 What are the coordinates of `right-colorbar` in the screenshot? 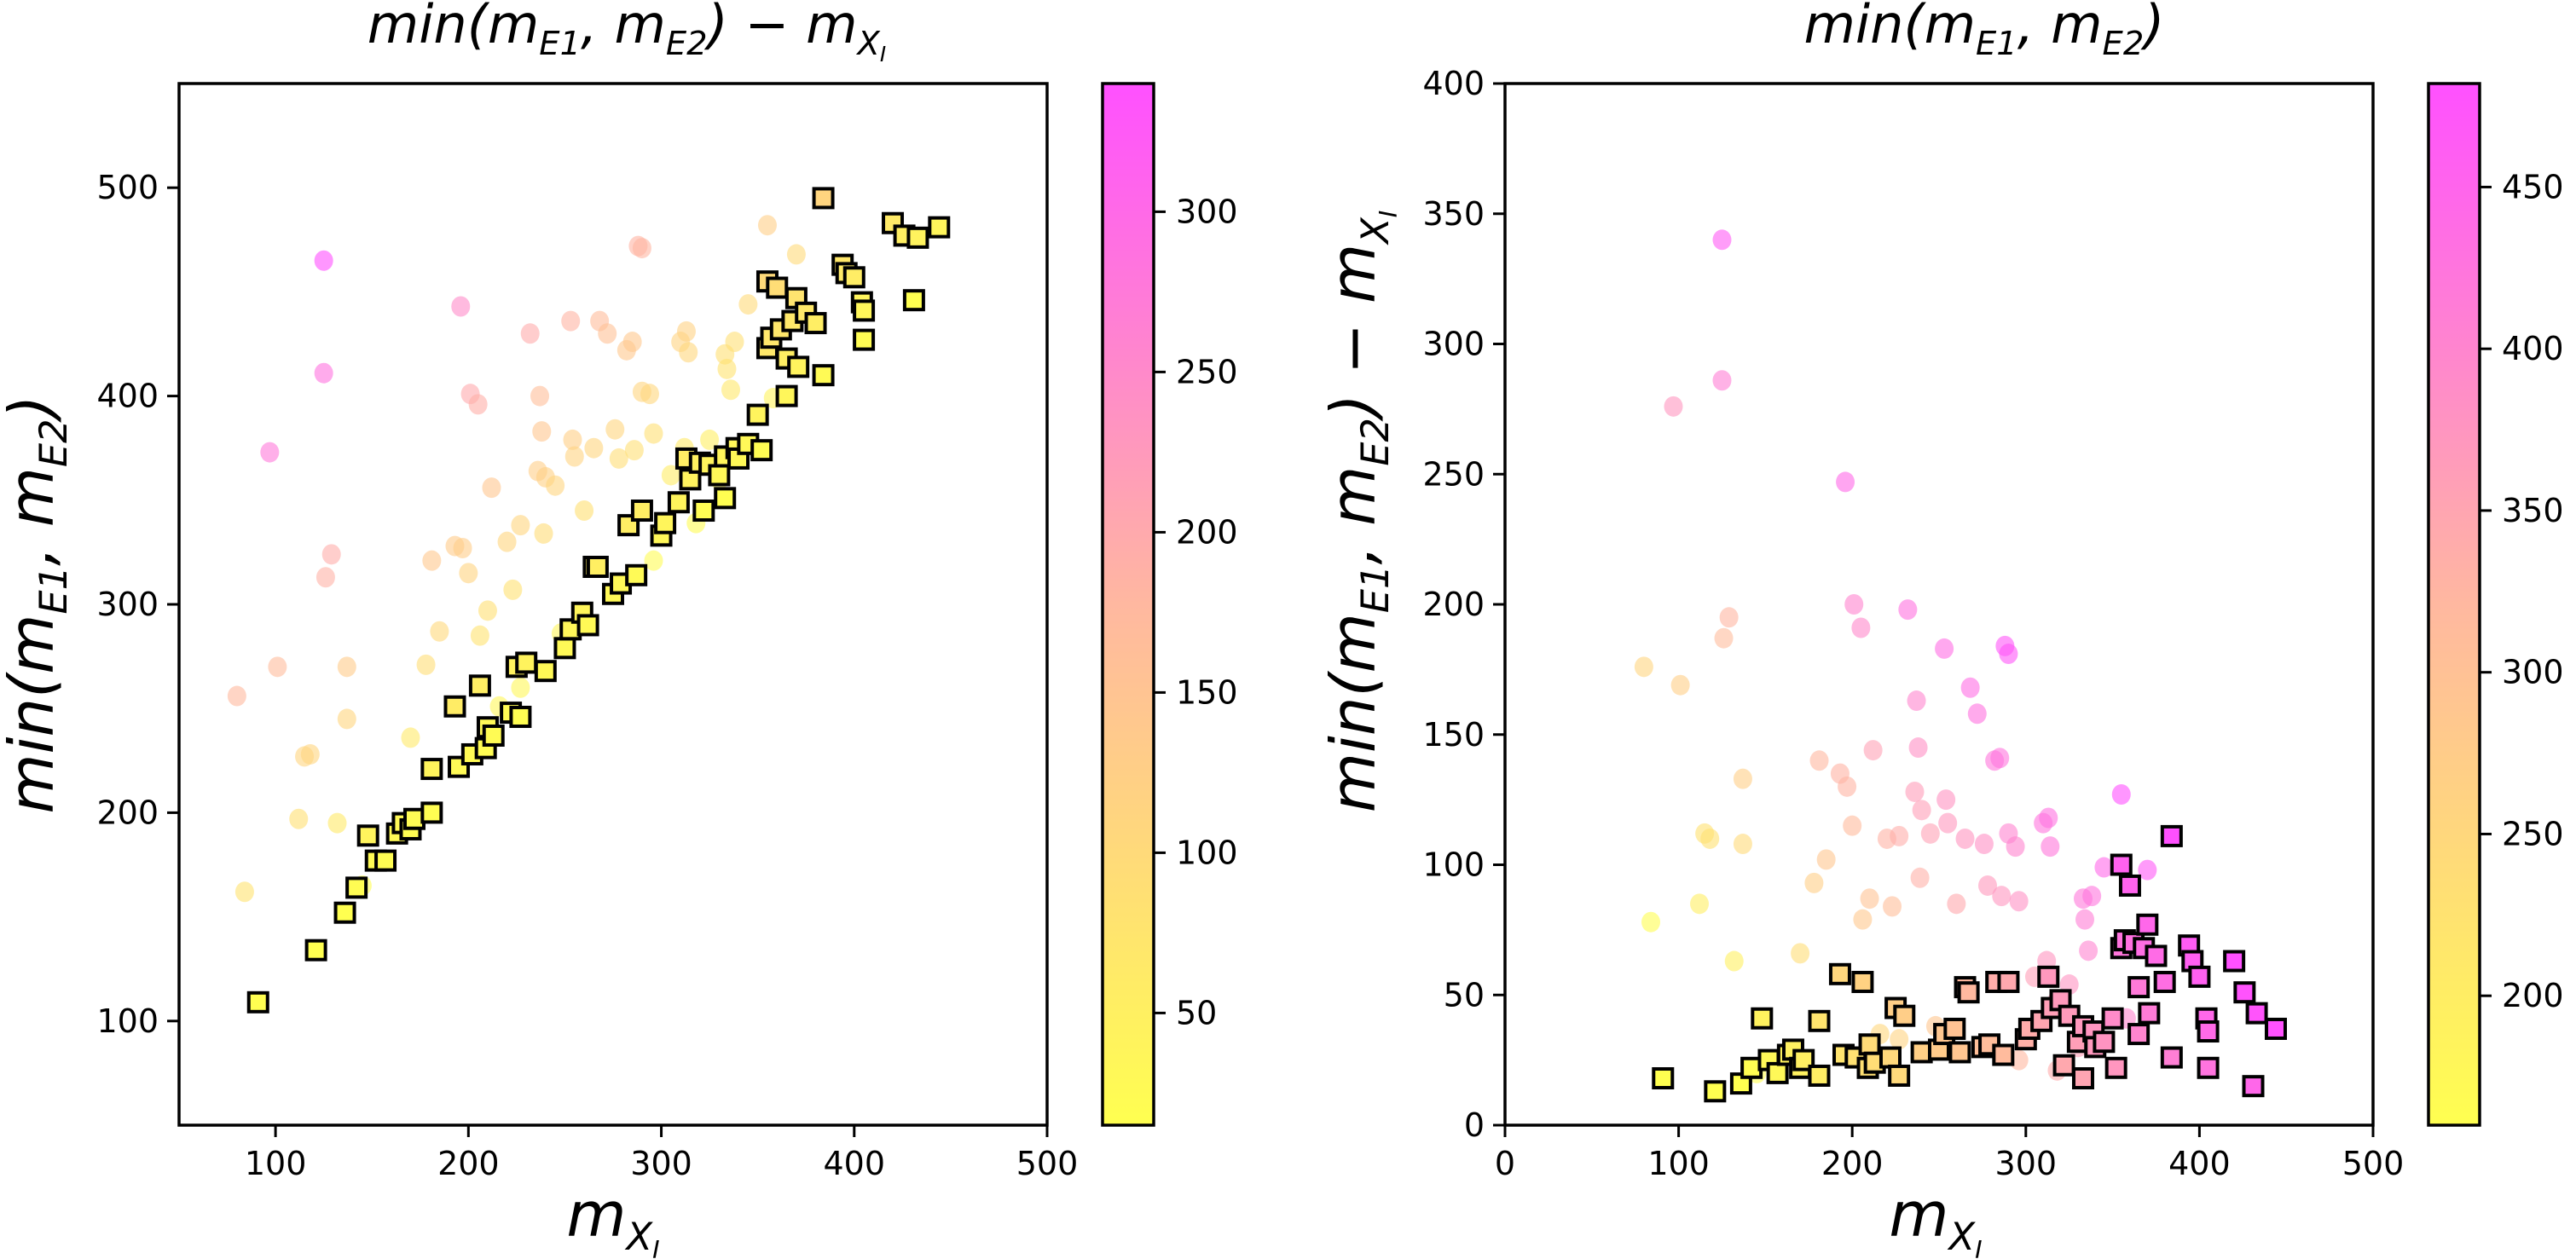 It's located at (2454, 604).